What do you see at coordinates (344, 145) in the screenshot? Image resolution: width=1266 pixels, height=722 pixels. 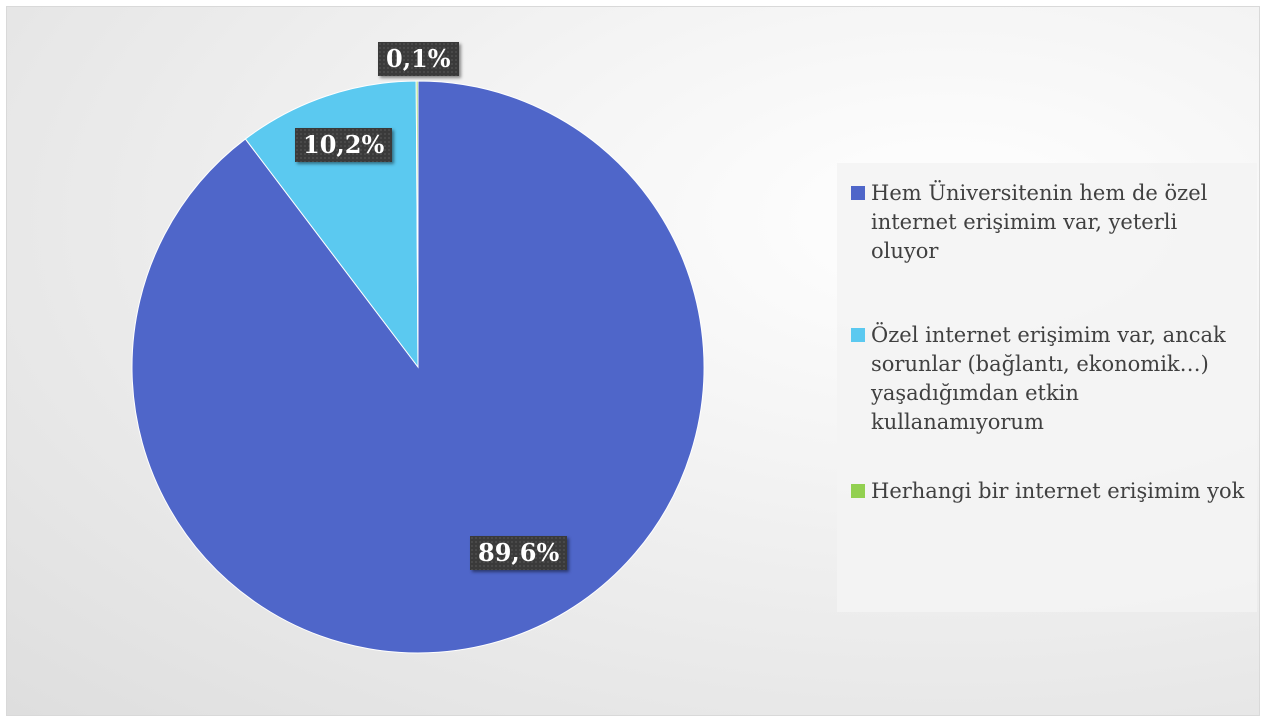 I see `data-label-slice-2: 10,2%` at bounding box center [344, 145].